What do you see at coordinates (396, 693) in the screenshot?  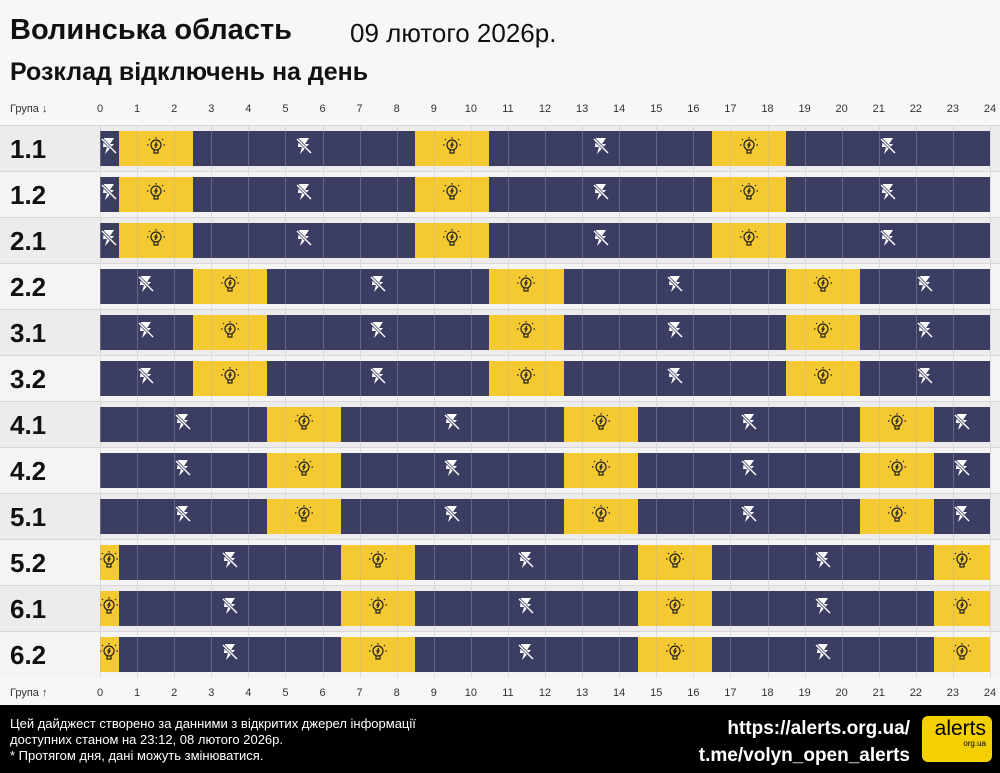 I see `hour-tick: 8` at bounding box center [396, 693].